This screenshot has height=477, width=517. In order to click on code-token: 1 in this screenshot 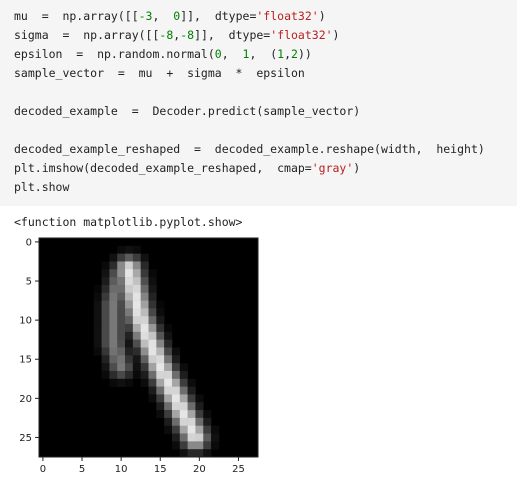, I will do `click(246, 54)`.